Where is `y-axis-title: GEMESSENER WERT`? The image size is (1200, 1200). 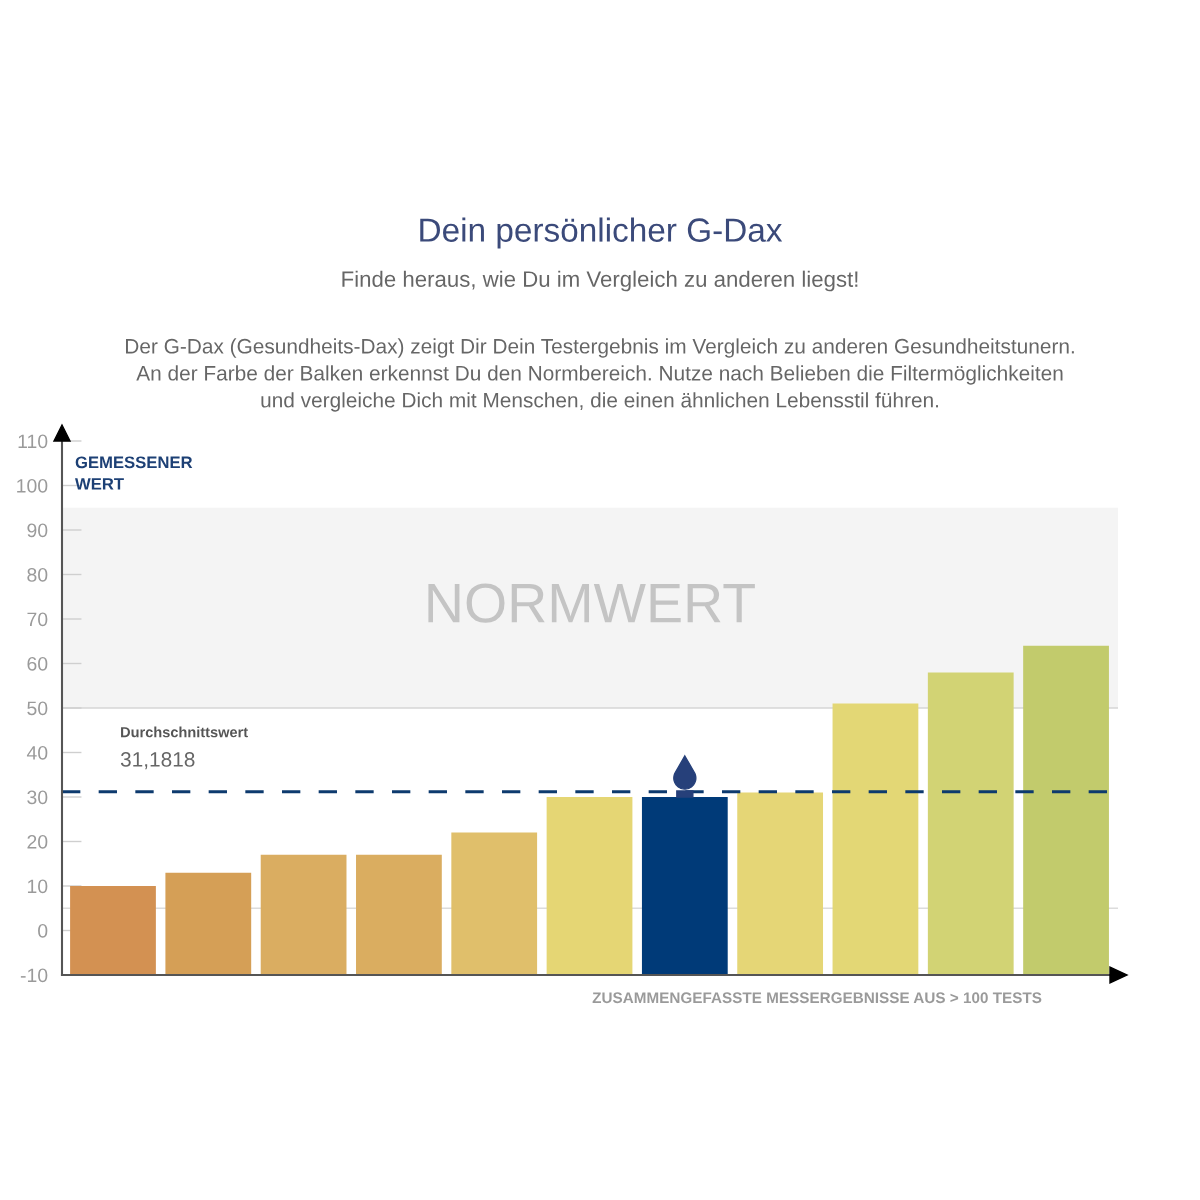 y-axis-title: GEMESSENER WERT is located at coordinates (134, 473).